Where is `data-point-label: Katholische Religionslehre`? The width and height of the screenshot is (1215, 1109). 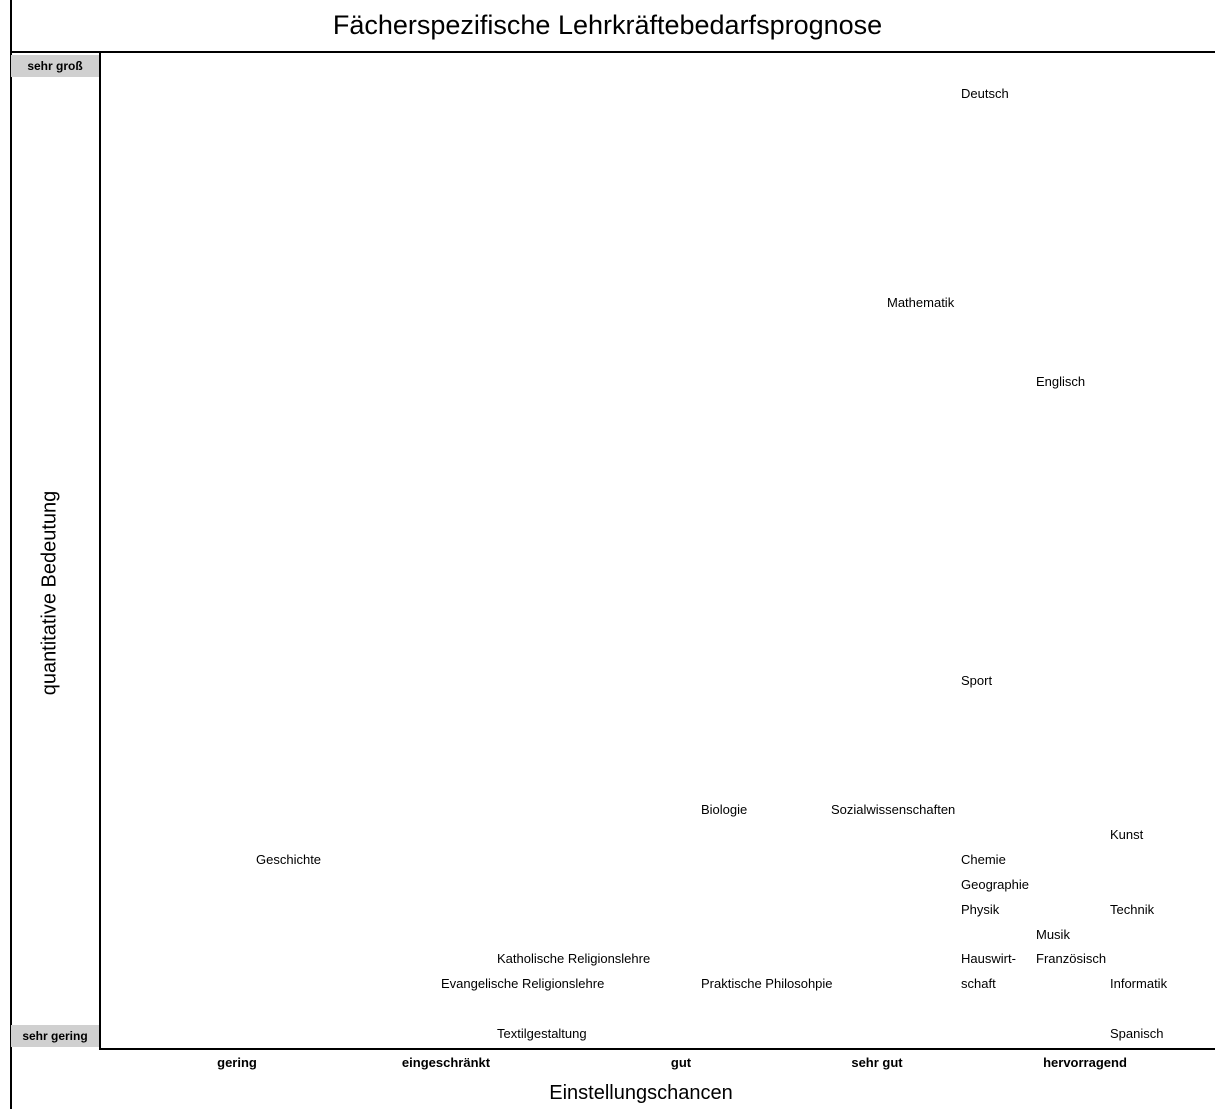
data-point-label: Katholische Religionslehre is located at coordinates (574, 958).